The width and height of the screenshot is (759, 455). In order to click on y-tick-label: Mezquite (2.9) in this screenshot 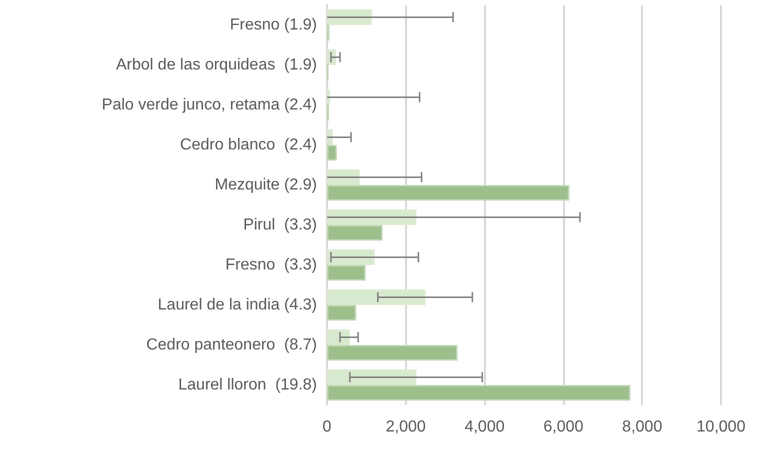, I will do `click(265, 185)`.